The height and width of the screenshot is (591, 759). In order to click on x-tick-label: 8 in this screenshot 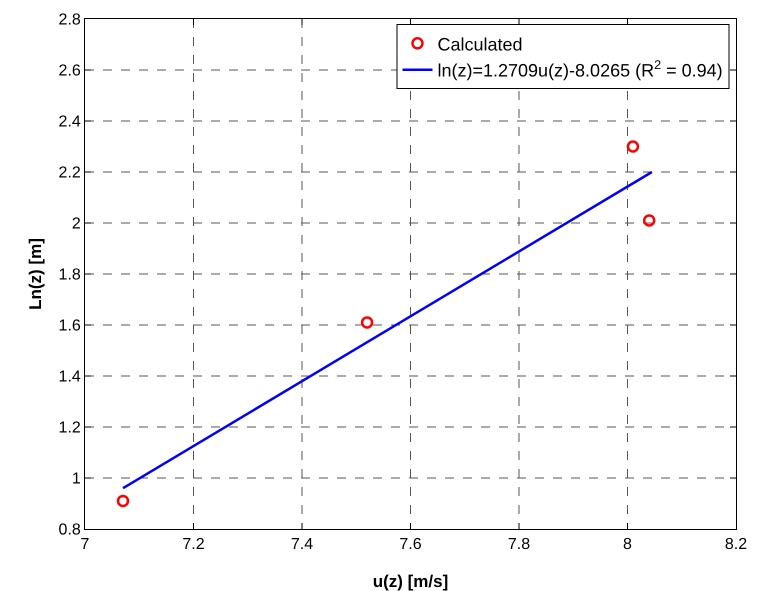, I will do `click(627, 545)`.